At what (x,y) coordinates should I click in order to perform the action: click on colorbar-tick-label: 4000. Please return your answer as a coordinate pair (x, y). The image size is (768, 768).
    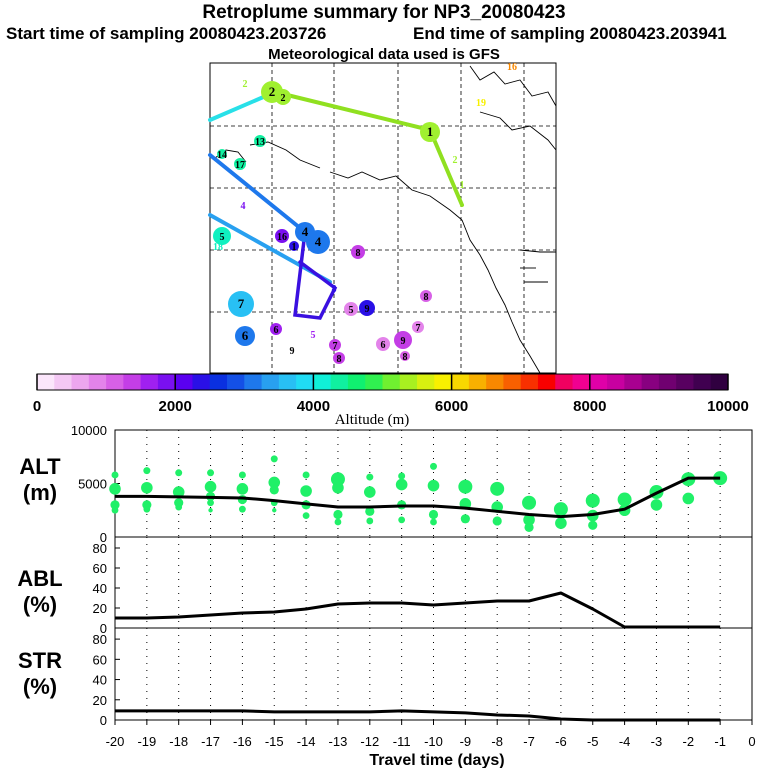
    Looking at the image, I should click on (313, 406).